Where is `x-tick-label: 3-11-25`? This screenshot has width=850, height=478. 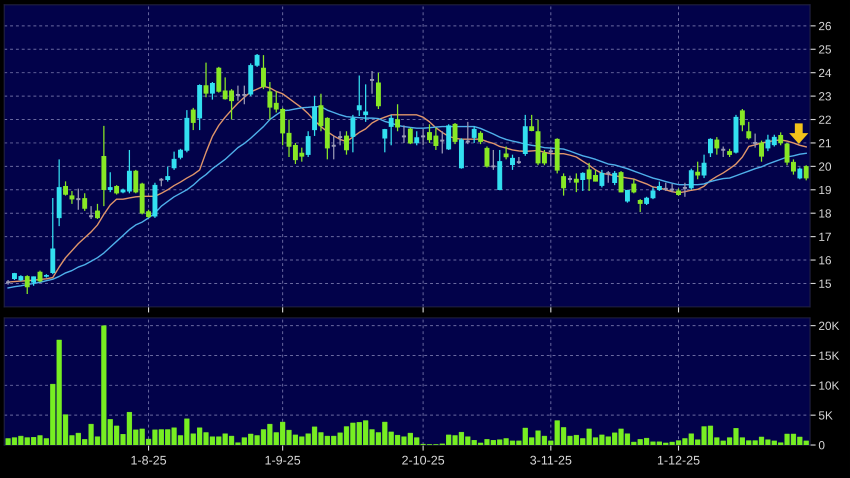 x-tick-label: 3-11-25 is located at coordinates (551, 460).